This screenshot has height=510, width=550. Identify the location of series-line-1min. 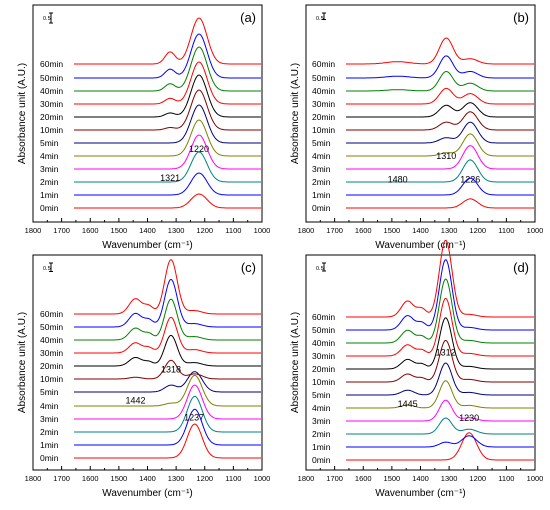
(440, 186).